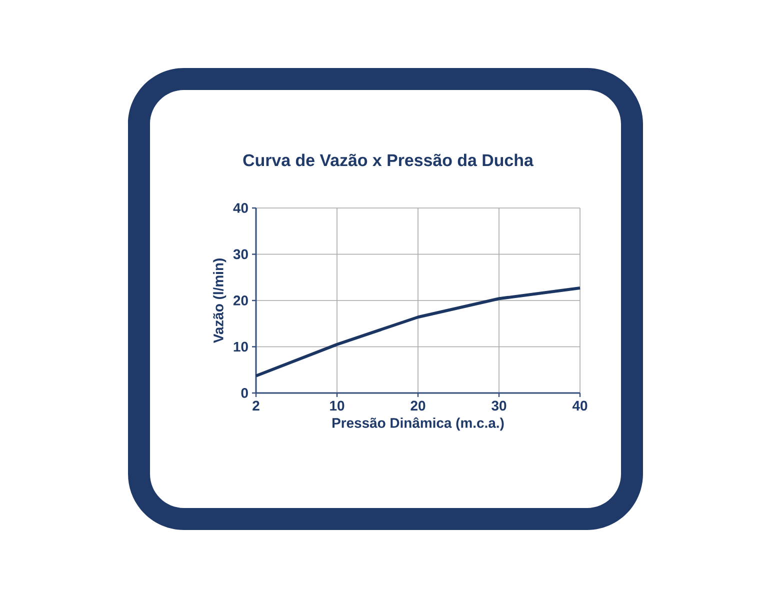 The image size is (771, 600). I want to click on y-tick-label: 0, so click(244, 393).